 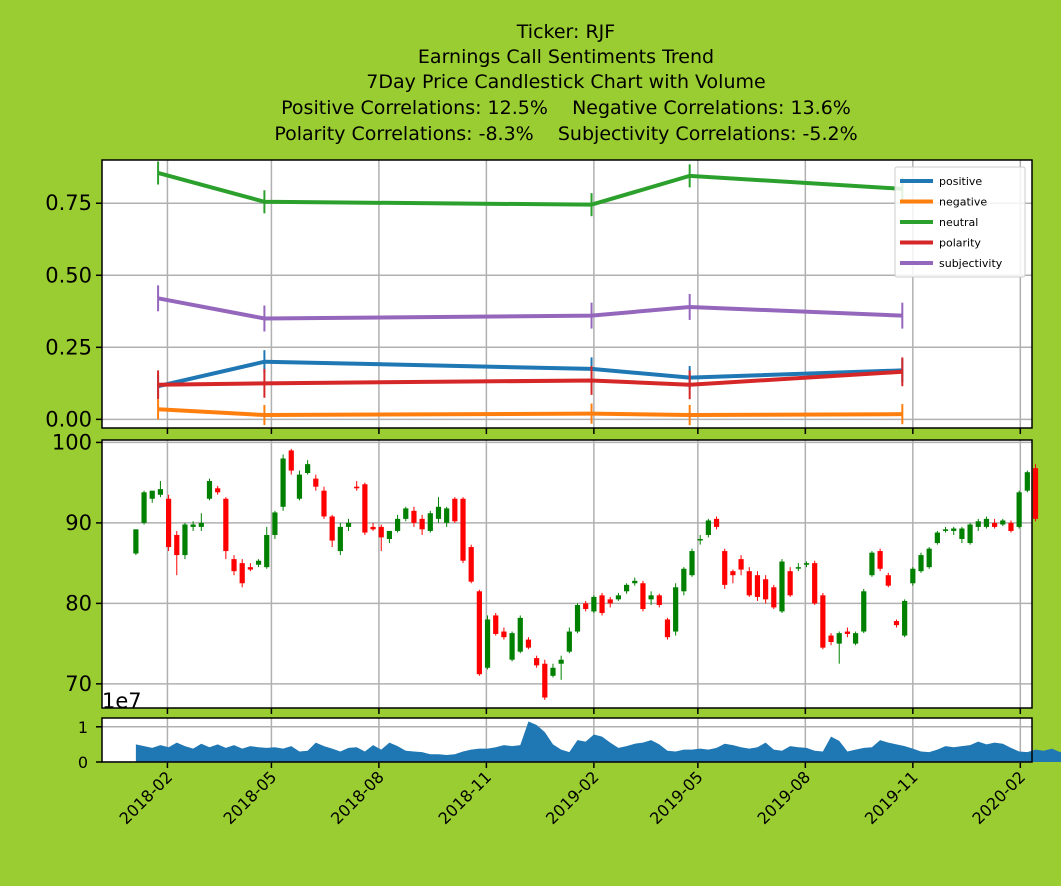 What do you see at coordinates (122, 701) in the screenshot?
I see `volume-scale-label: 1e7` at bounding box center [122, 701].